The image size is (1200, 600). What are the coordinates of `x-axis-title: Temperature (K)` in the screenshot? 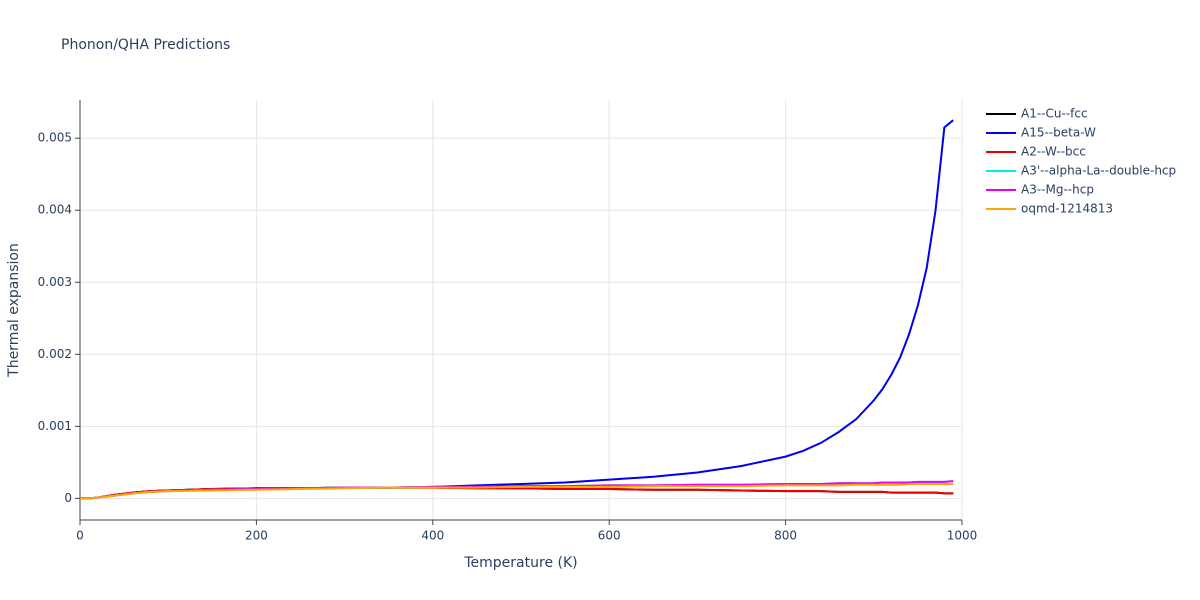 It's located at (520, 563).